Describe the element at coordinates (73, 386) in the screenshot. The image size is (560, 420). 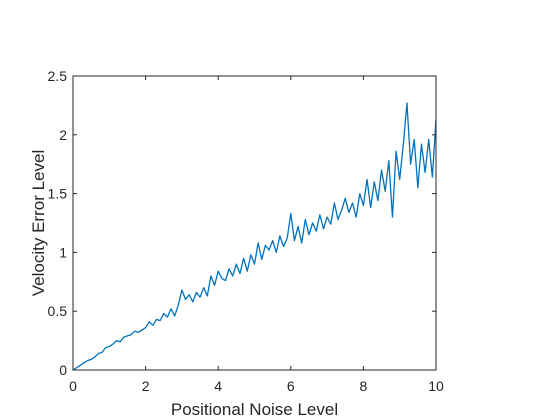
I see `x-tick-label: 0` at that location.